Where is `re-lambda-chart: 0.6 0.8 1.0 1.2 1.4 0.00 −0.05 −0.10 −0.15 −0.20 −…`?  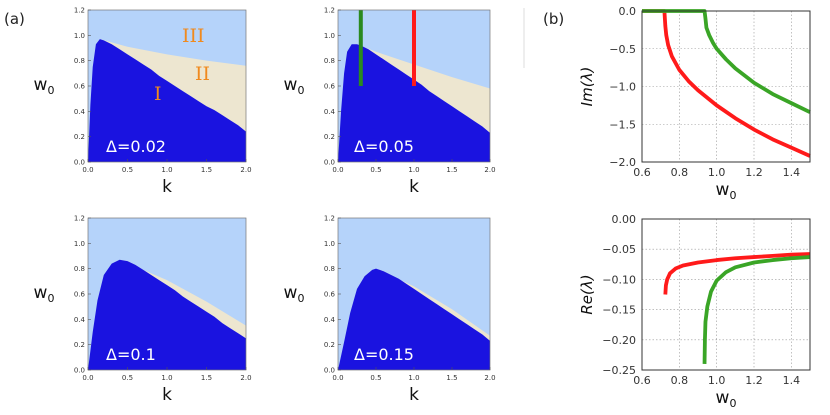 re-lambda-chart: 0.6 0.8 1.0 1.2 1.4 0.00 −0.05 −0.10 −0.15 −0.20 −… is located at coordinates (694, 311).